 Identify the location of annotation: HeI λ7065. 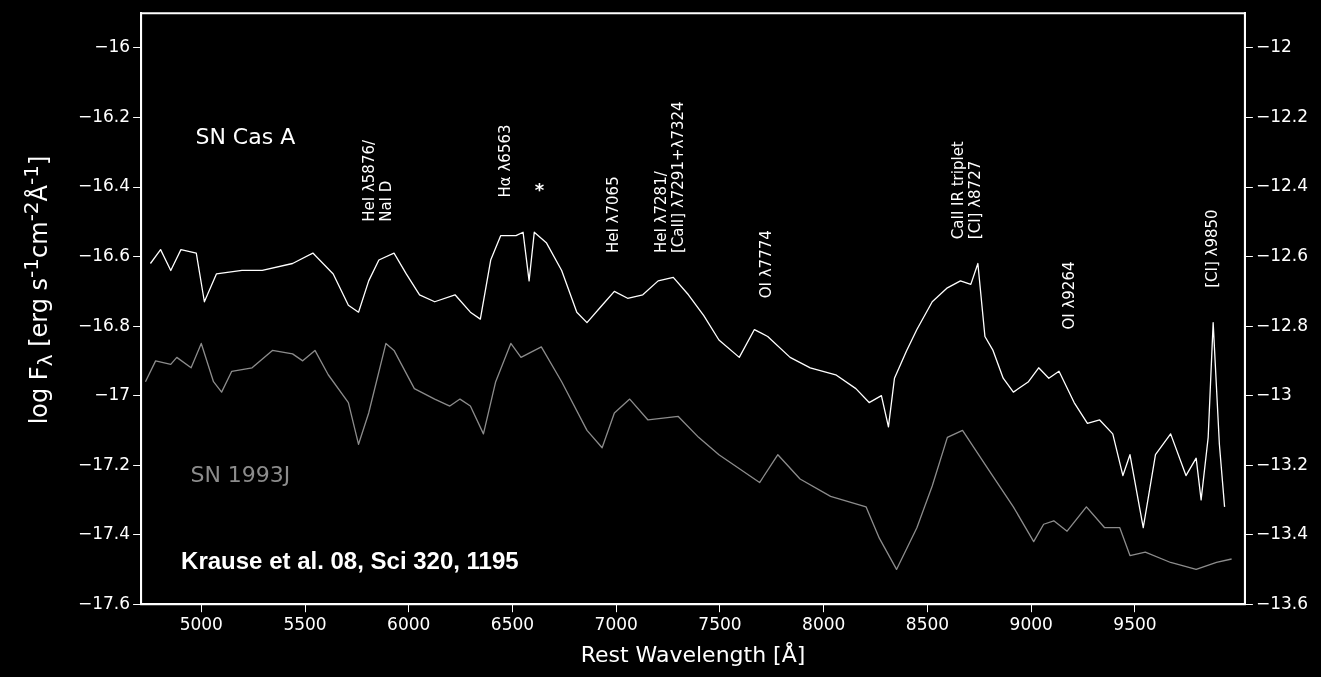
(613, 215).